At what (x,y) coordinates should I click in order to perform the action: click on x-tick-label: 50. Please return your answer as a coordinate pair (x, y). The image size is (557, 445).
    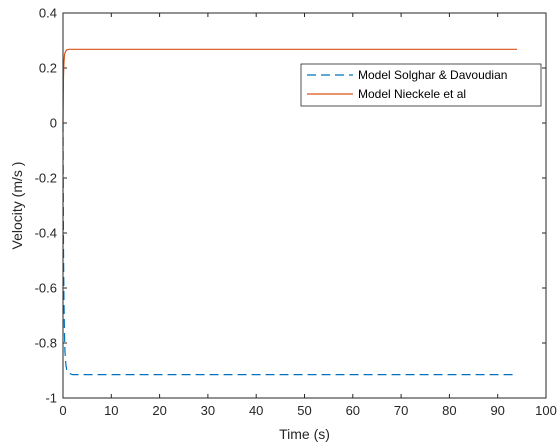
    Looking at the image, I should click on (304, 410).